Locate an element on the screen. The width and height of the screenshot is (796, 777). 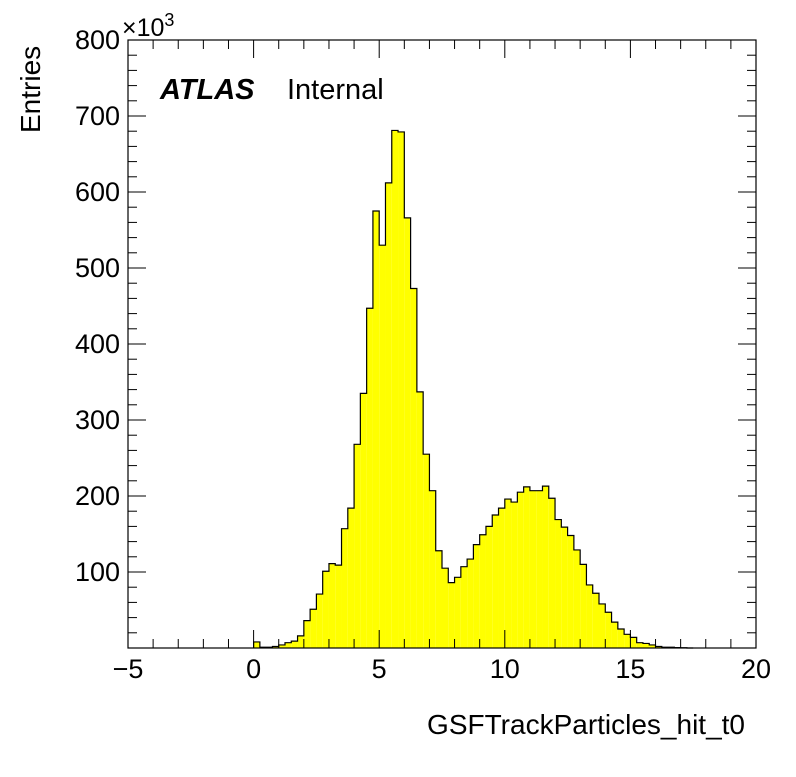
y-tick-label: 300 is located at coordinates (97, 420).